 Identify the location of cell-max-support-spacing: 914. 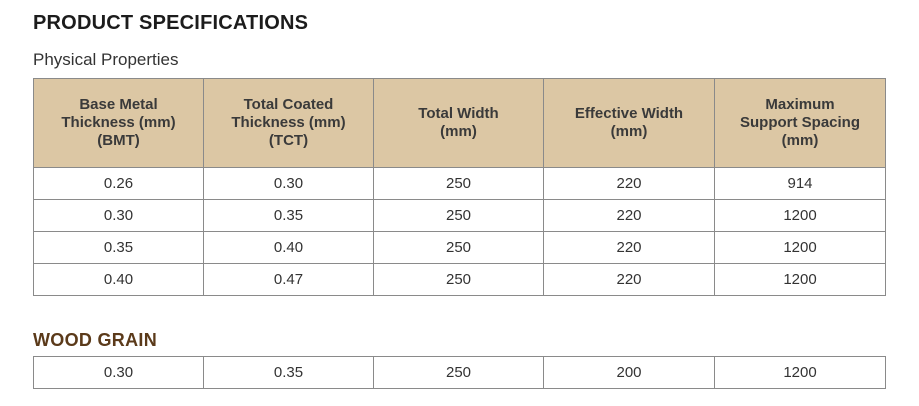
(800, 183).